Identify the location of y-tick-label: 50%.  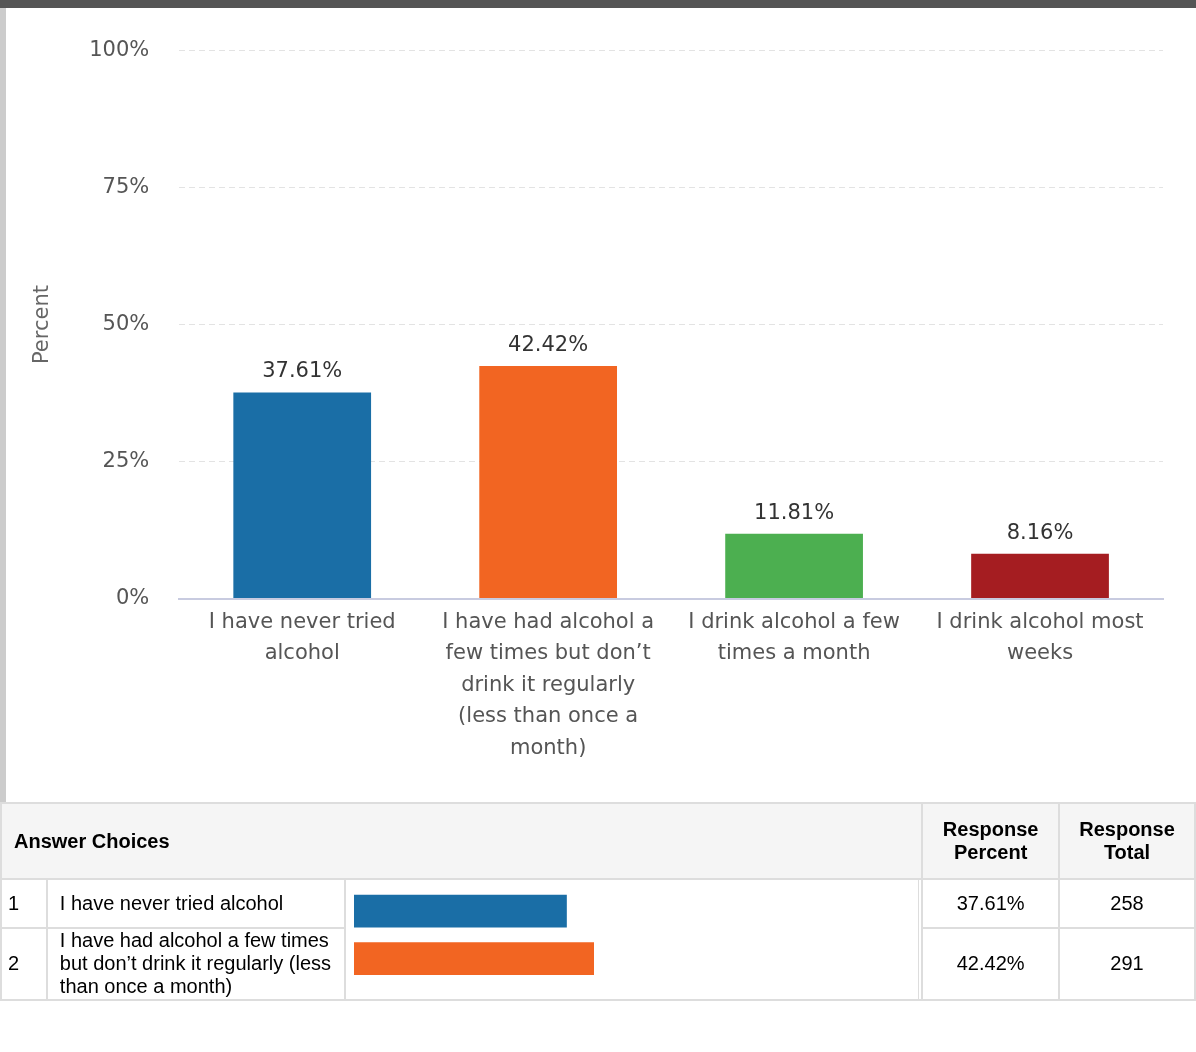
(126, 323).